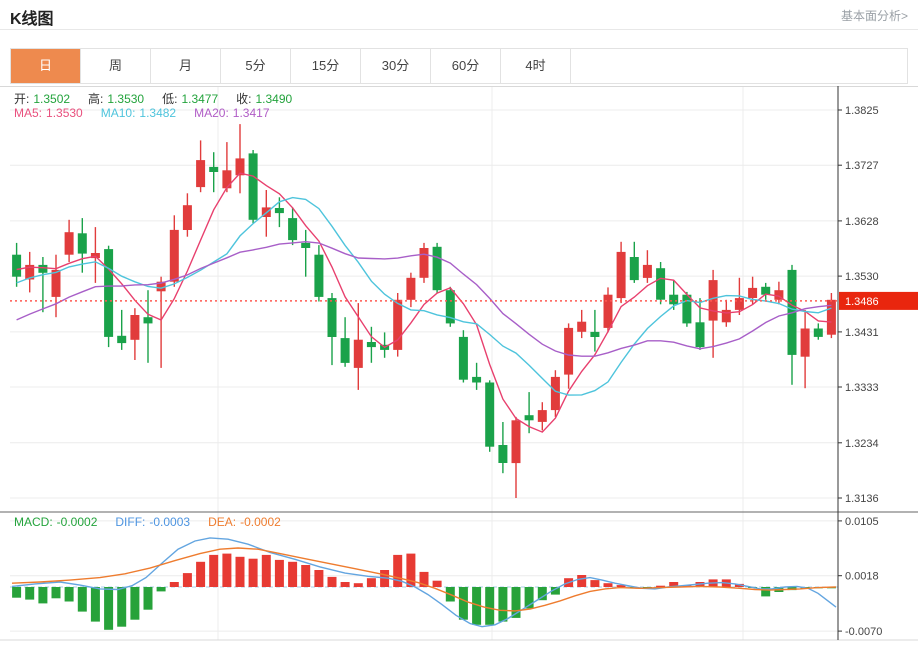 Image resolution: width=918 pixels, height=647 pixels. What do you see at coordinates (862, 522) in the screenshot?
I see `macd-tick-label: 0.0105` at bounding box center [862, 522].